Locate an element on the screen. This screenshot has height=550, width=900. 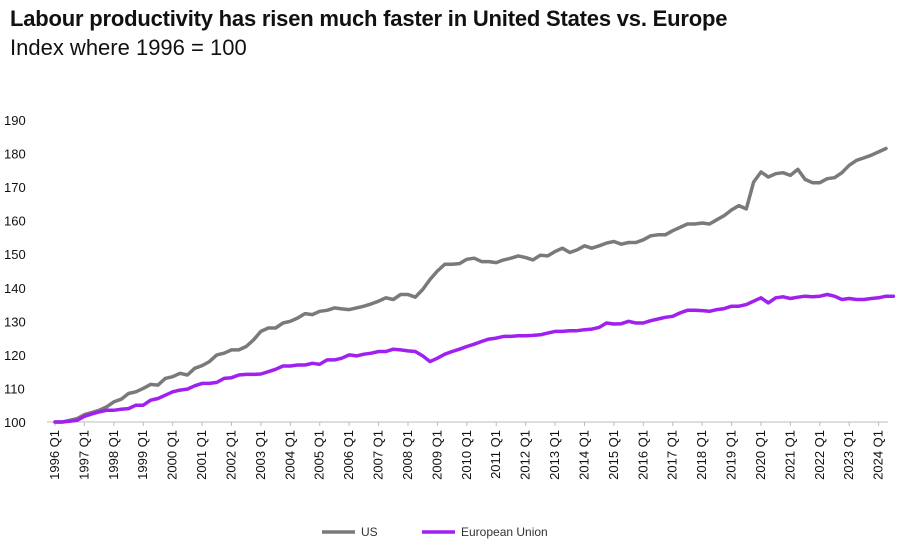
x-tick-label: 1998 Q1 is located at coordinates (113, 455).